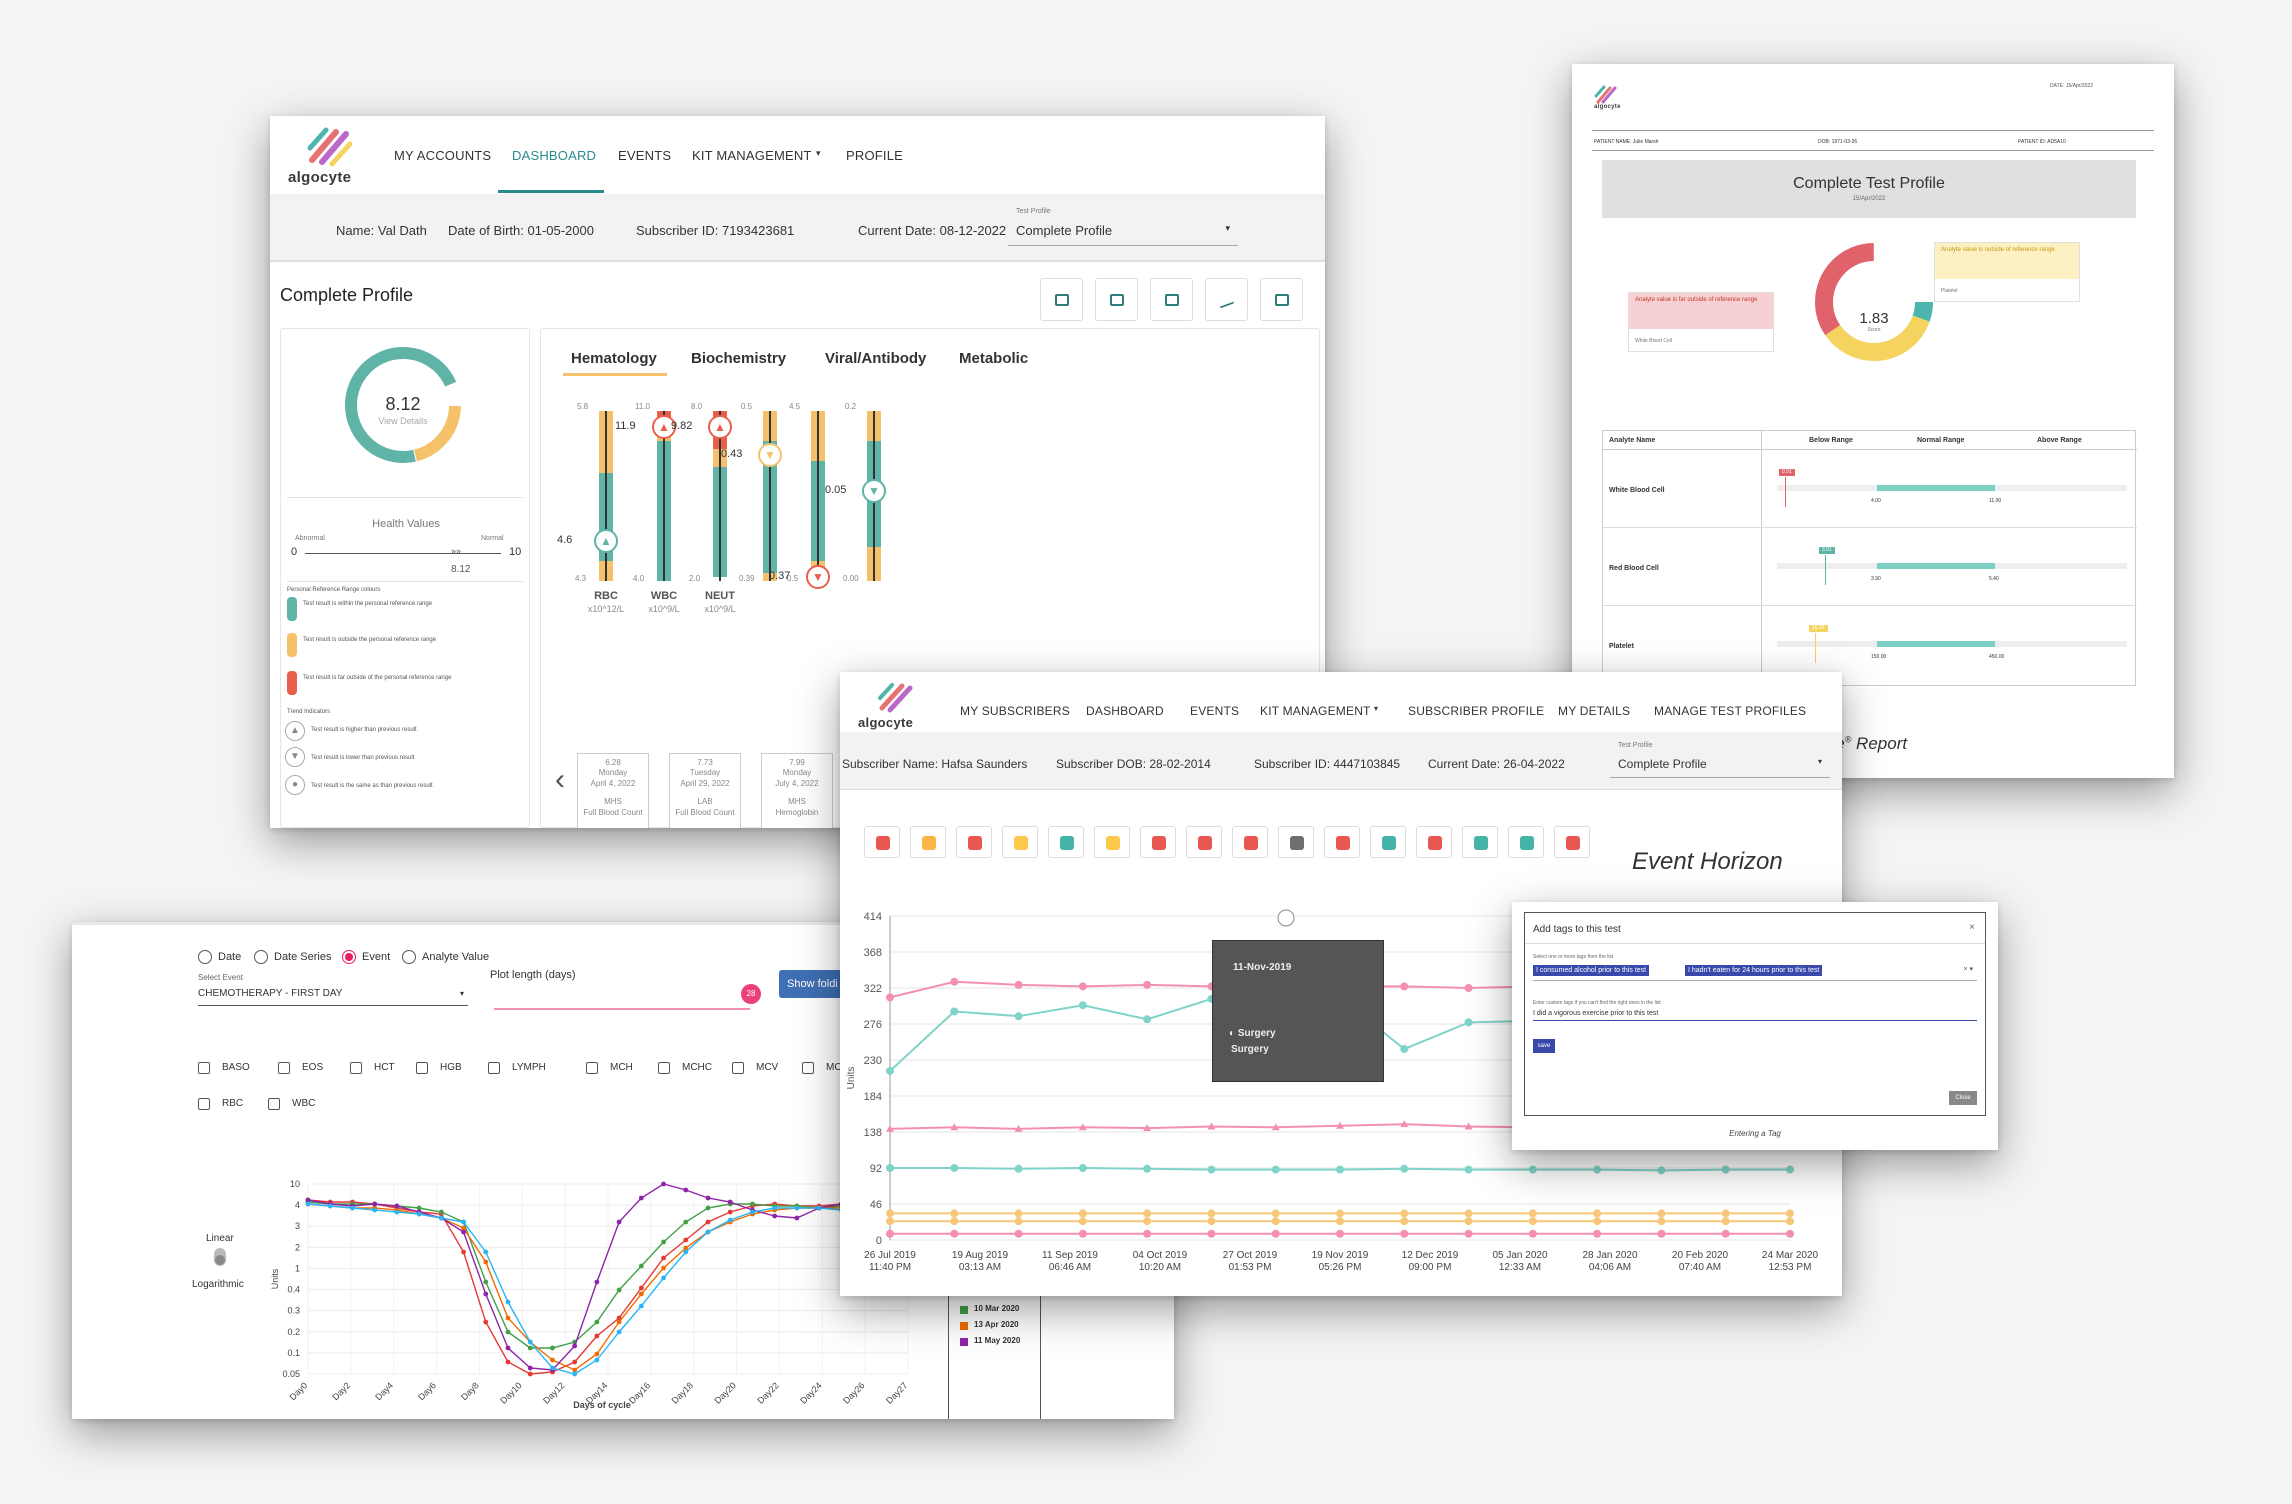  Describe the element at coordinates (1015, 711) in the screenshot. I see `nav-my-subscribers: MY SUBSCRIBERS` at that location.